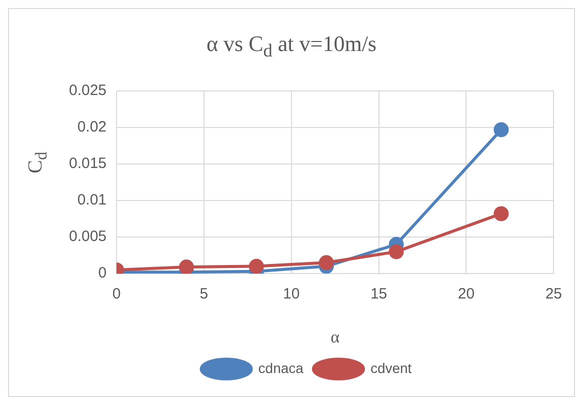 The image size is (583, 405). What do you see at coordinates (291, 46) in the screenshot?
I see `chart-title: α vs C$_{d}$ at v=10m/s` at bounding box center [291, 46].